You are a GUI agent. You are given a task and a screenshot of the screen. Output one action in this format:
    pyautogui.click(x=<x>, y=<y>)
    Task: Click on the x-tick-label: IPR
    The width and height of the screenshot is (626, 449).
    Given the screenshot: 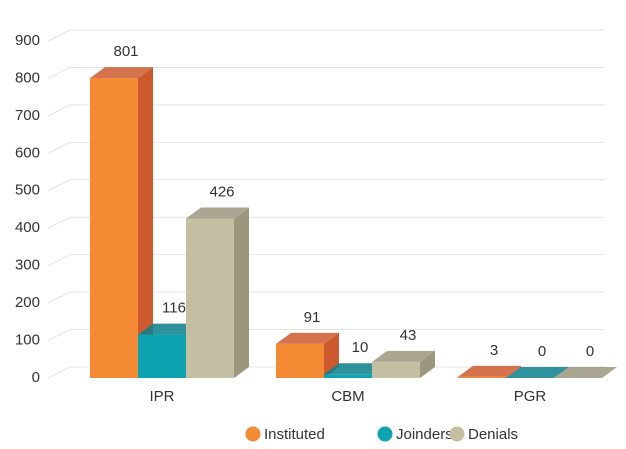 What is the action you would take?
    pyautogui.click(x=161, y=396)
    